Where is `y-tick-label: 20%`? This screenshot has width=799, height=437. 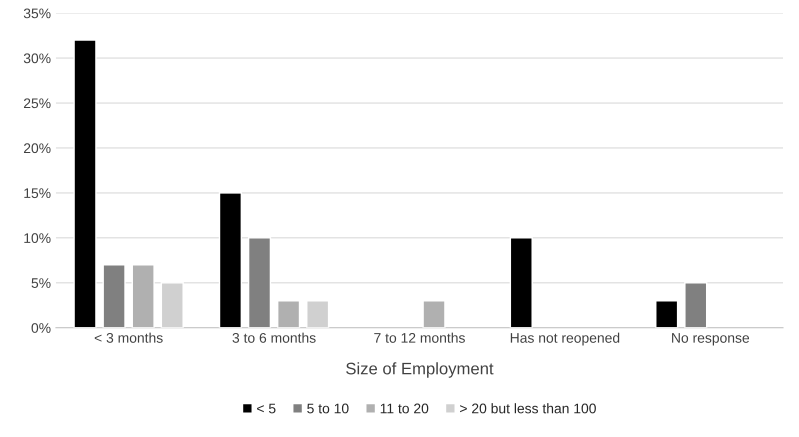
y-tick-label: 20% is located at coordinates (37, 148).